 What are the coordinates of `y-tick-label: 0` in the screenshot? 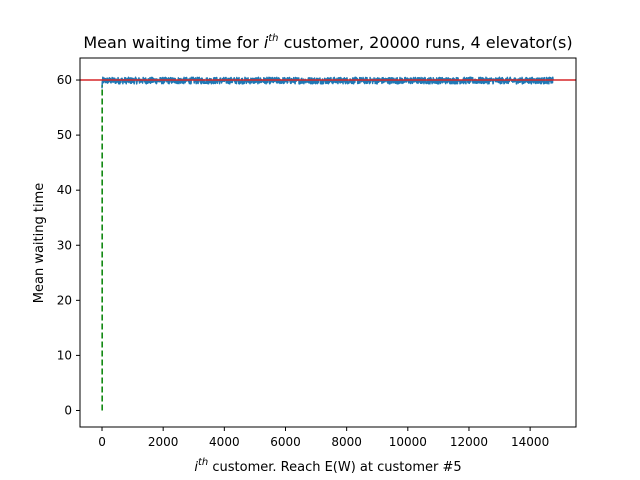 It's located at (68, 410).